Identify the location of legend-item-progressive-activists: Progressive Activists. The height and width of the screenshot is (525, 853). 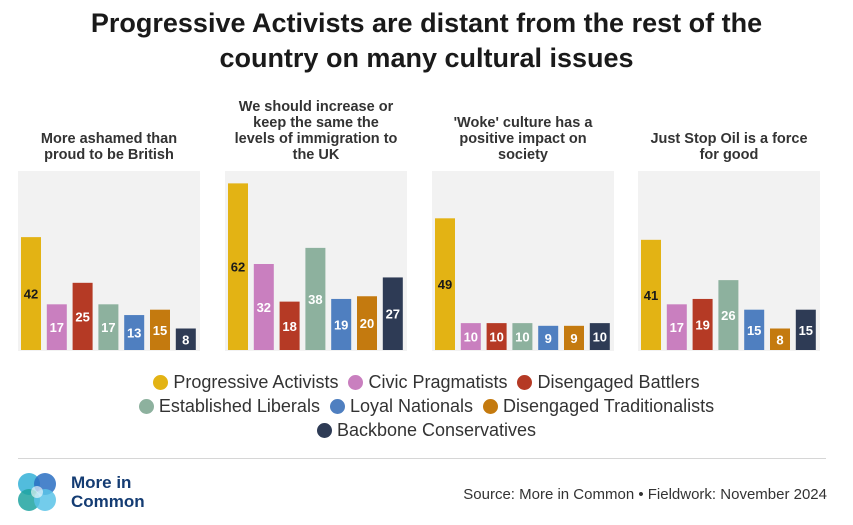
(245, 382).